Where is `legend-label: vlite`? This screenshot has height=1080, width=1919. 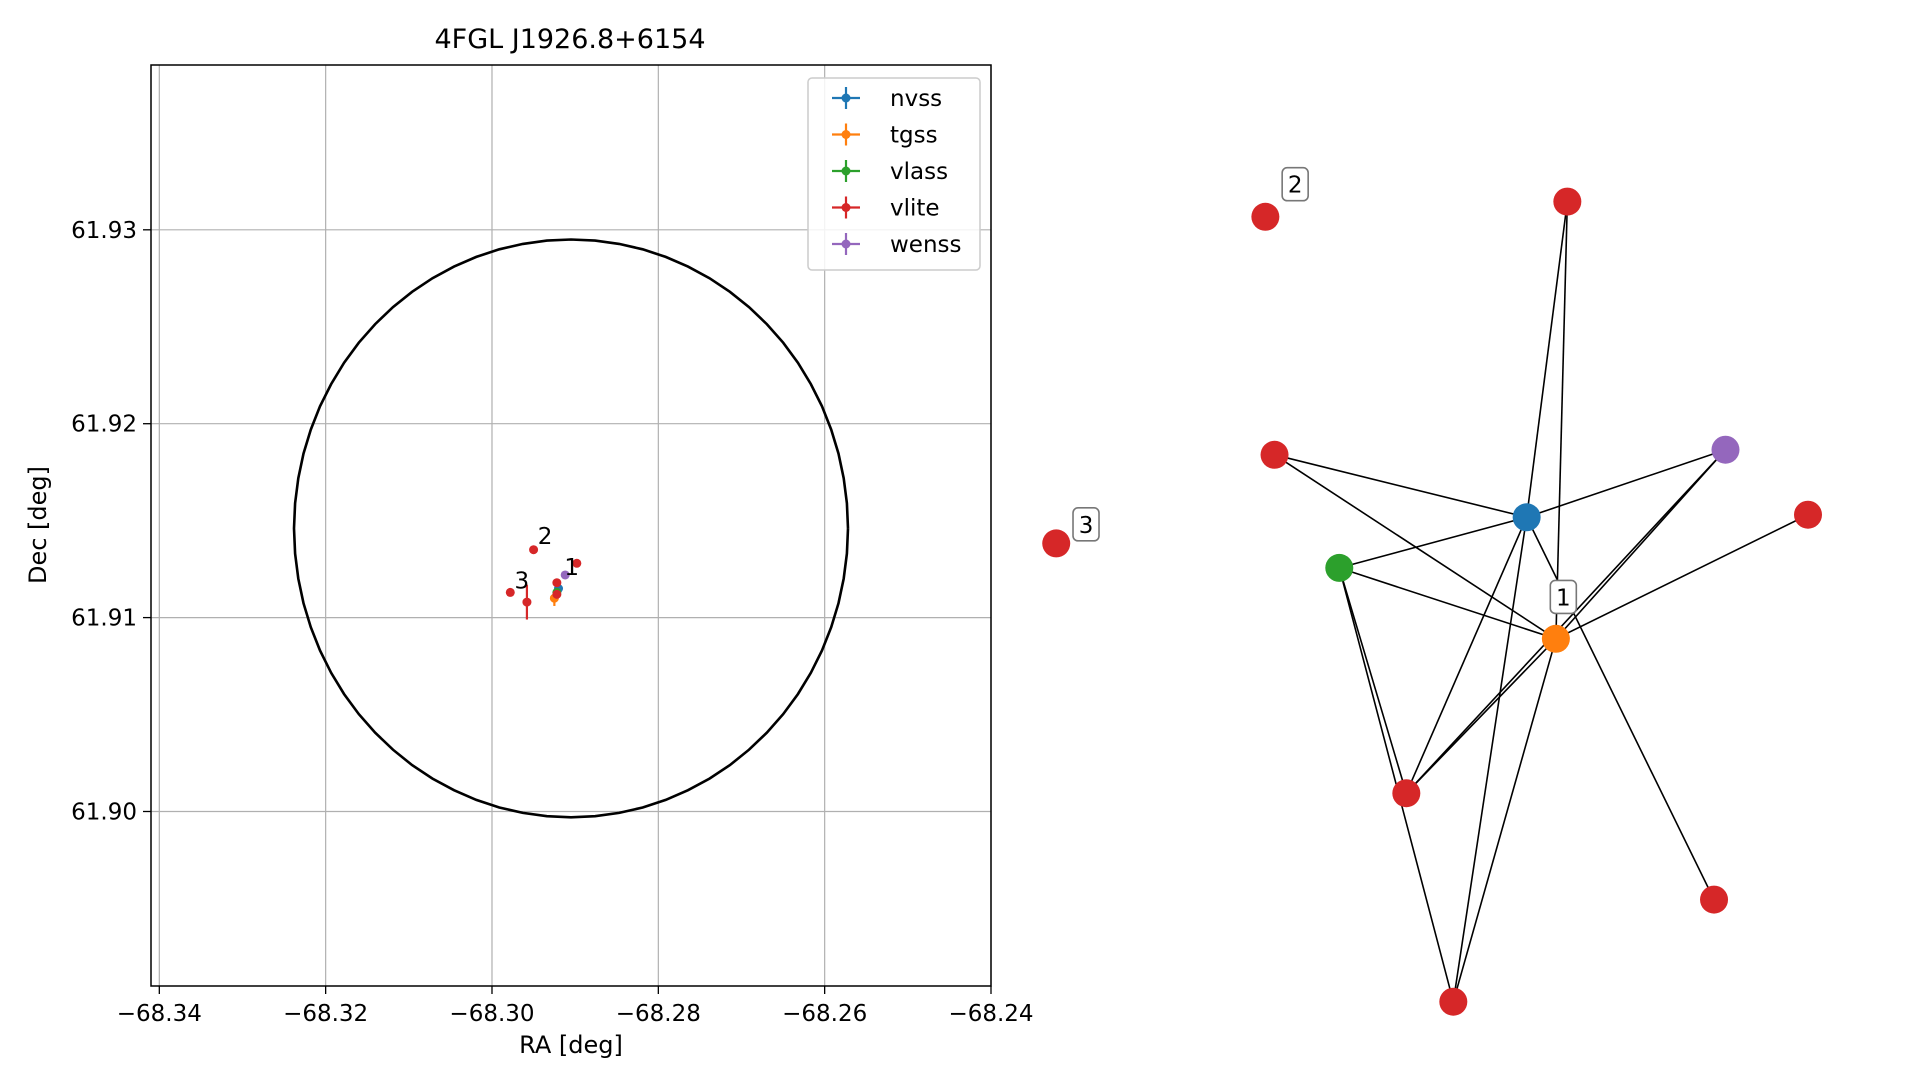
legend-label: vlite is located at coordinates (915, 209).